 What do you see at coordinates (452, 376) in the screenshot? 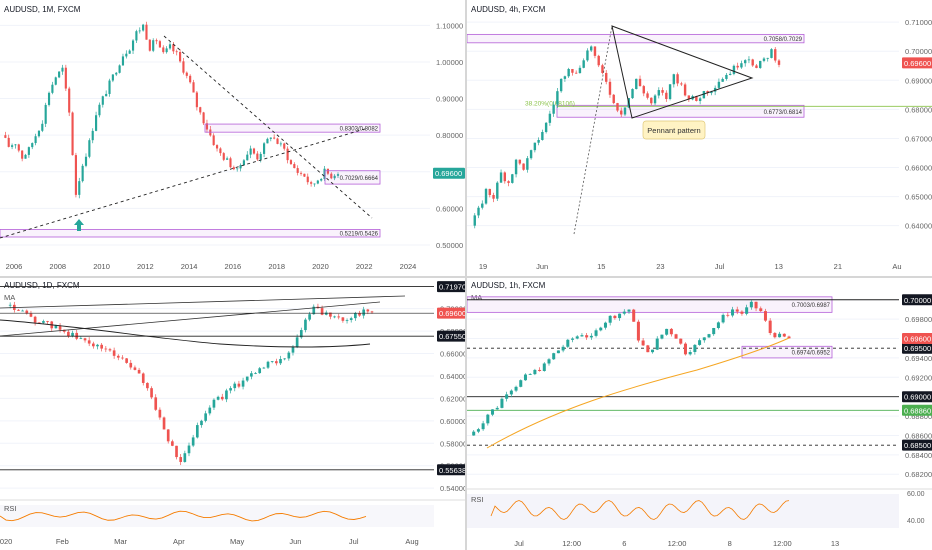
I see `y-tick-label: 0.64000` at bounding box center [452, 376].